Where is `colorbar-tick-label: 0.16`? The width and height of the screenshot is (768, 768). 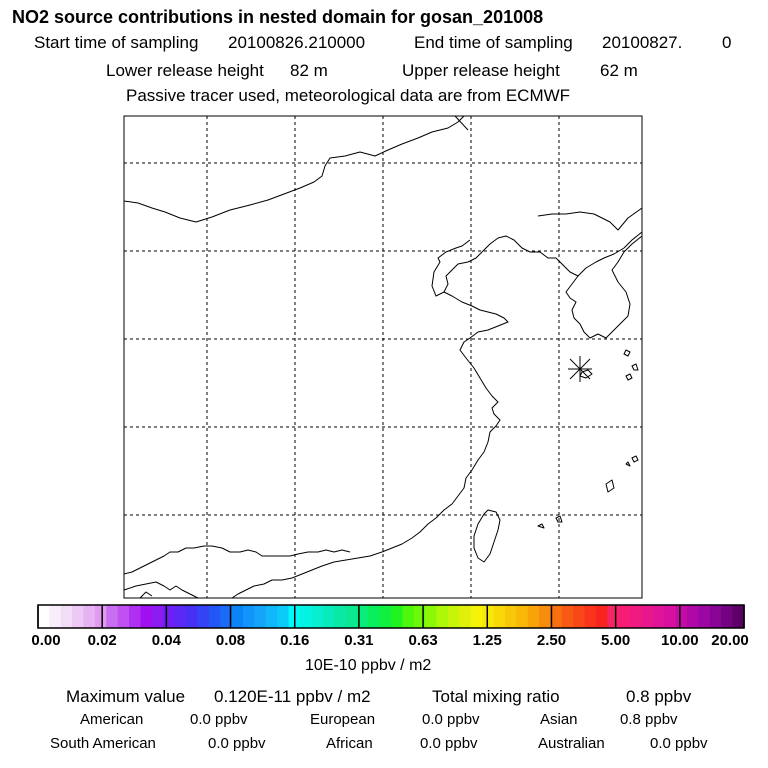 colorbar-tick-label: 0.16 is located at coordinates (295, 640).